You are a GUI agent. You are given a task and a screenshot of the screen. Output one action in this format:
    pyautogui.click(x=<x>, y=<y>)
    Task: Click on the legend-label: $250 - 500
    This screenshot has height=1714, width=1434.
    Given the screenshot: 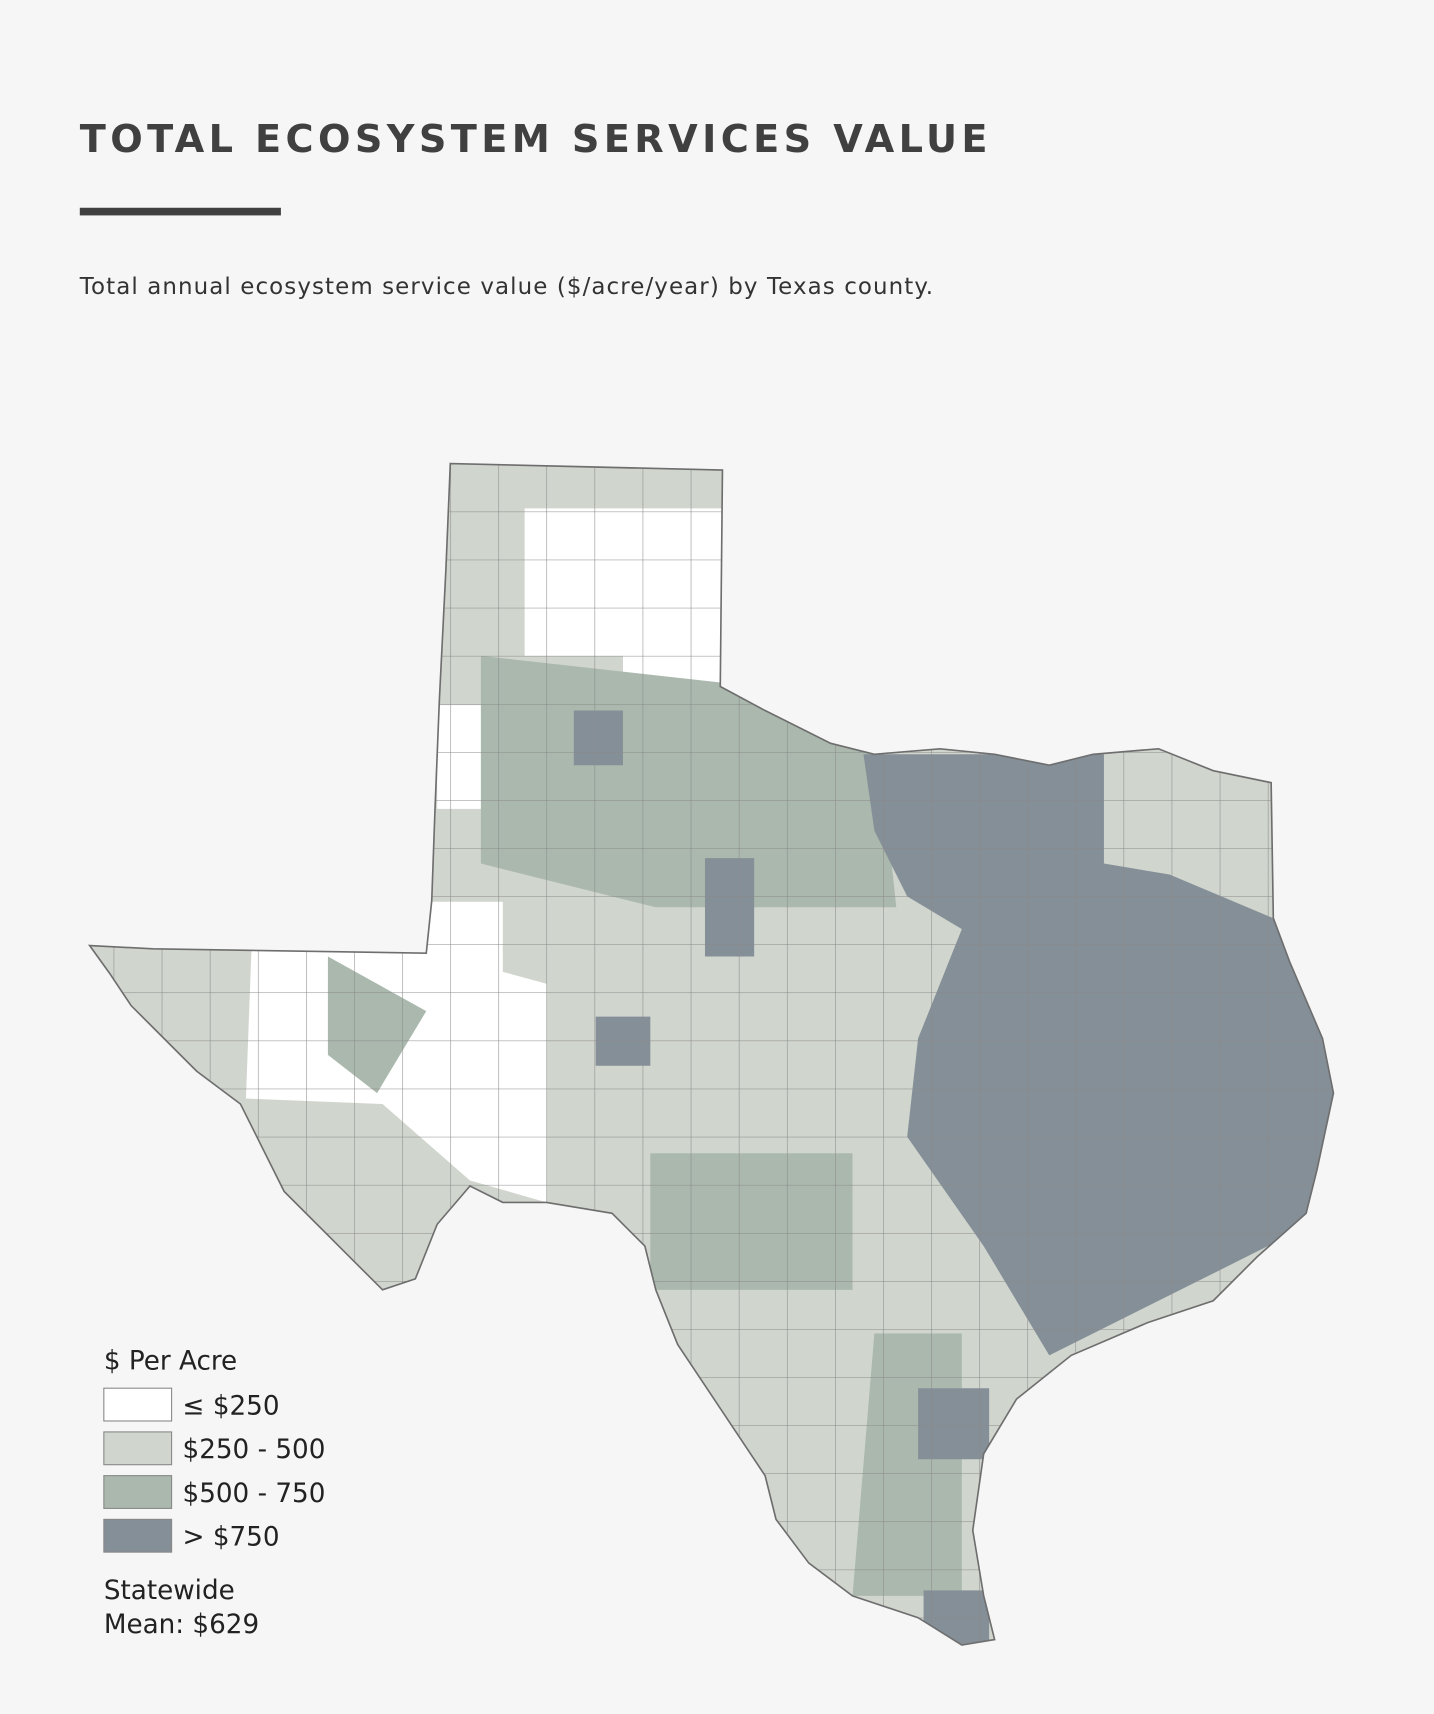 What is the action you would take?
    pyautogui.click(x=254, y=1450)
    